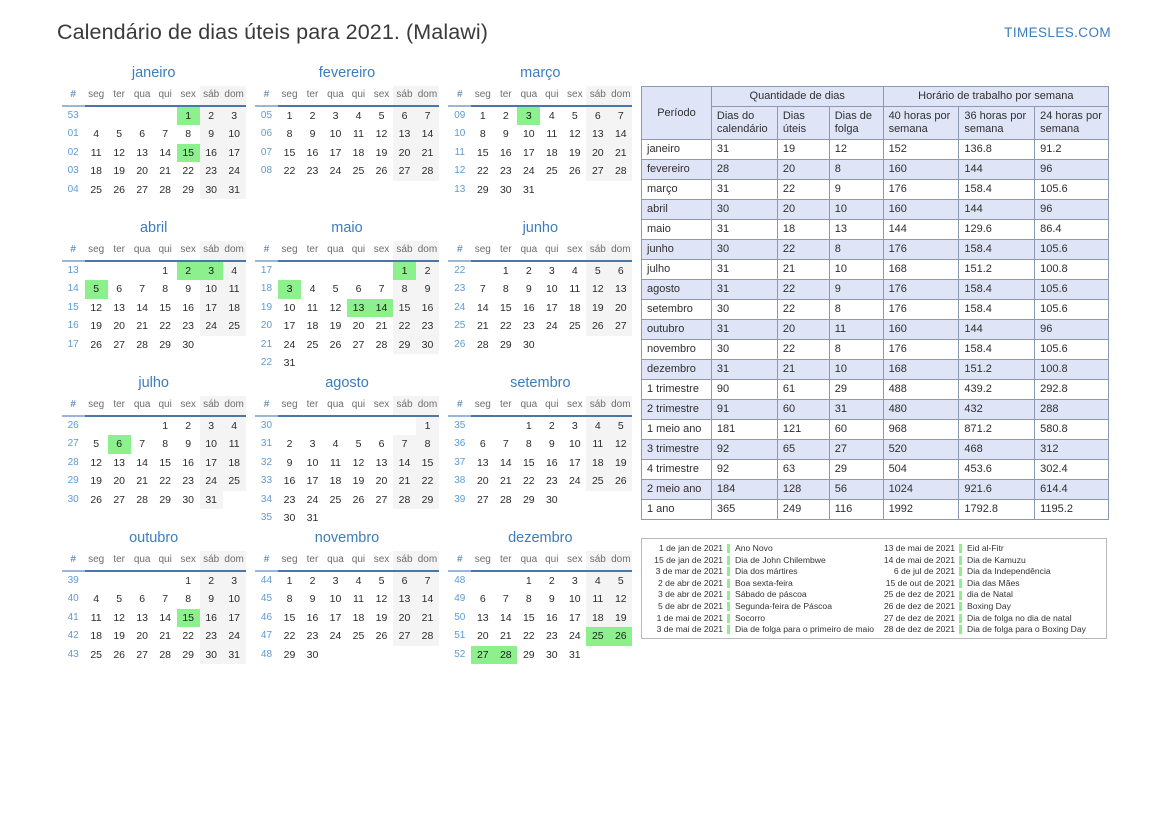  What do you see at coordinates (96, 289) in the screenshot?
I see `calendar-day-holiday: 5` at bounding box center [96, 289].